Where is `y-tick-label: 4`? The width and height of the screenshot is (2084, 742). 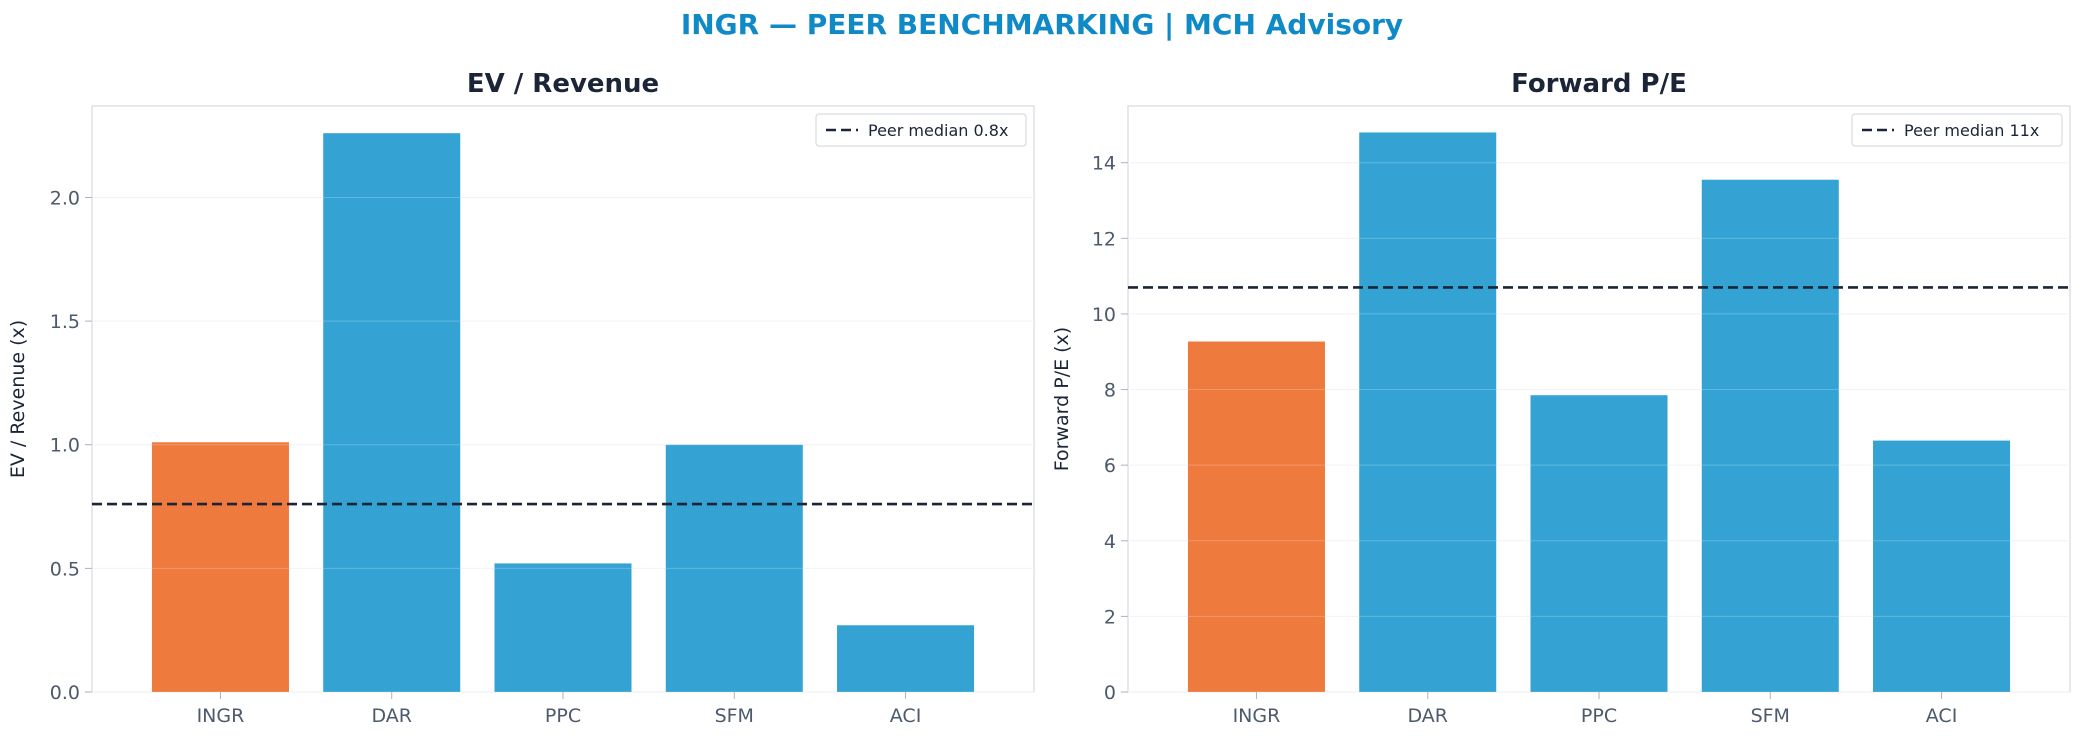 y-tick-label: 4 is located at coordinates (1110, 542).